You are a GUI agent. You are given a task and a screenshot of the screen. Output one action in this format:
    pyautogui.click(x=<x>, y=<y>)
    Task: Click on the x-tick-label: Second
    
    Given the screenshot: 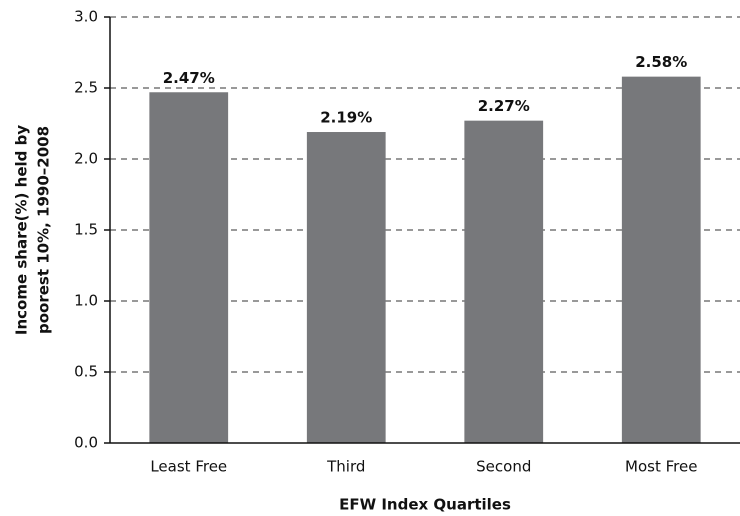 What is the action you would take?
    pyautogui.click(x=503, y=467)
    